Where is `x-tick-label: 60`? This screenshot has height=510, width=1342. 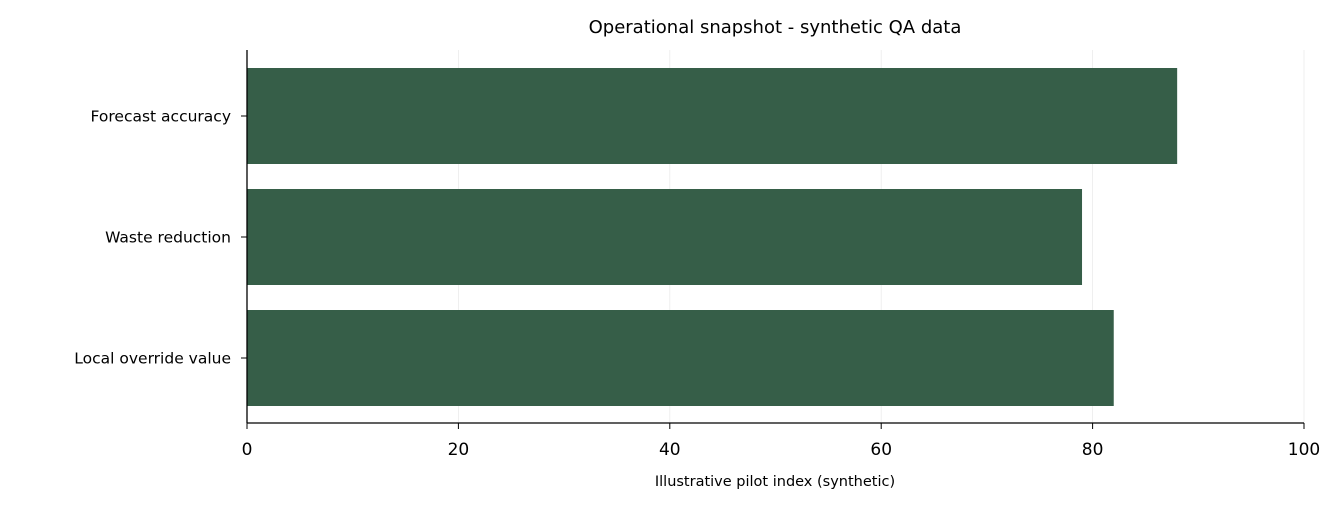
x-tick-label: 60 is located at coordinates (881, 450).